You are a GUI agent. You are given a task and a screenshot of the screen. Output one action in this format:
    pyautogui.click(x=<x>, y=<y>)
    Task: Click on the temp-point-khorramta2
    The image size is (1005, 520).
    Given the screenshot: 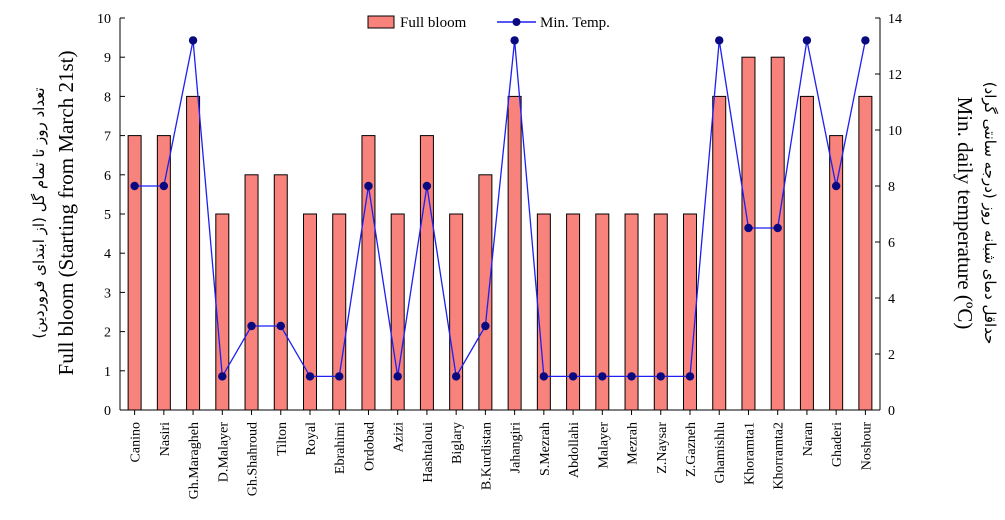 What is the action you would take?
    pyautogui.click(x=777, y=228)
    